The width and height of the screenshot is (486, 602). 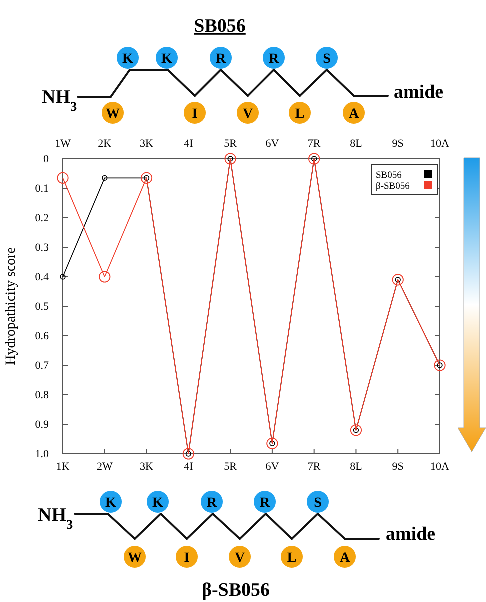 What do you see at coordinates (315, 144) in the screenshot?
I see `x2-tick-label: 7R` at bounding box center [315, 144].